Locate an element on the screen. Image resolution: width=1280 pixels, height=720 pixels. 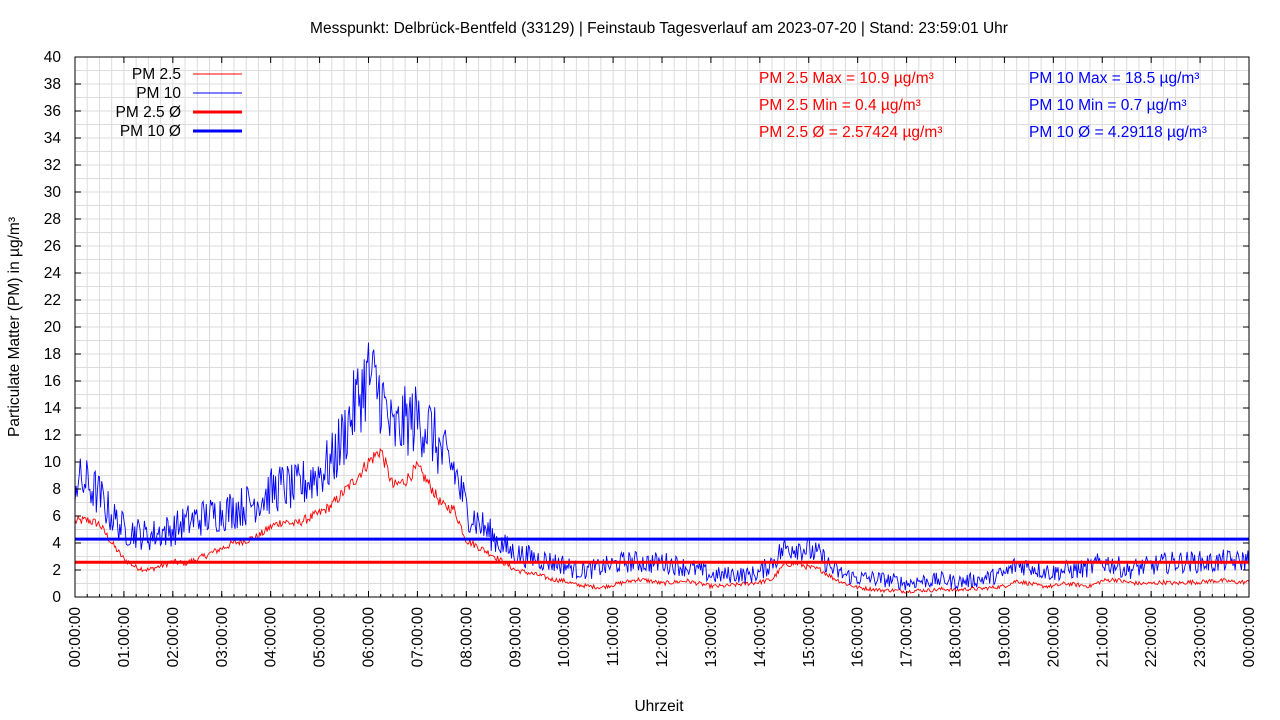
y-tick-label: 16 is located at coordinates (52, 381).